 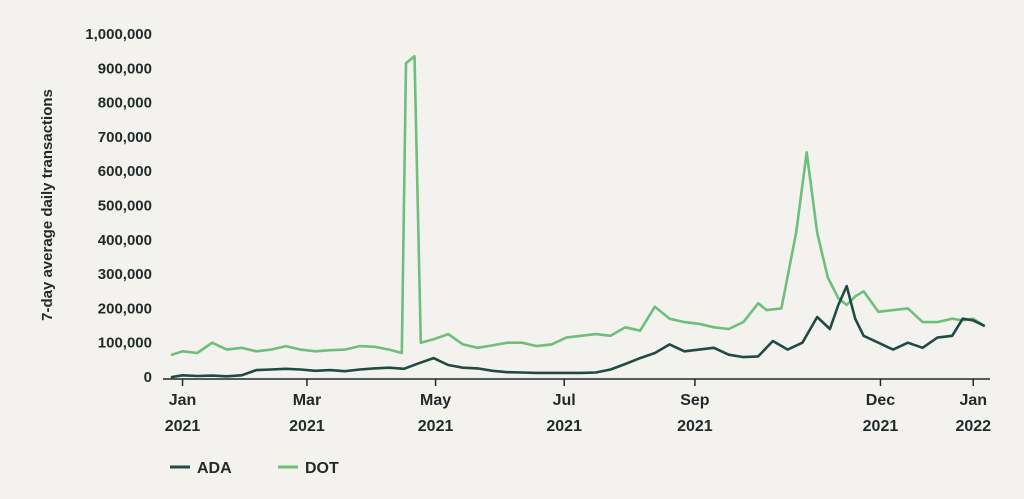 I want to click on x-tick-label-month: Mar, so click(x=307, y=400).